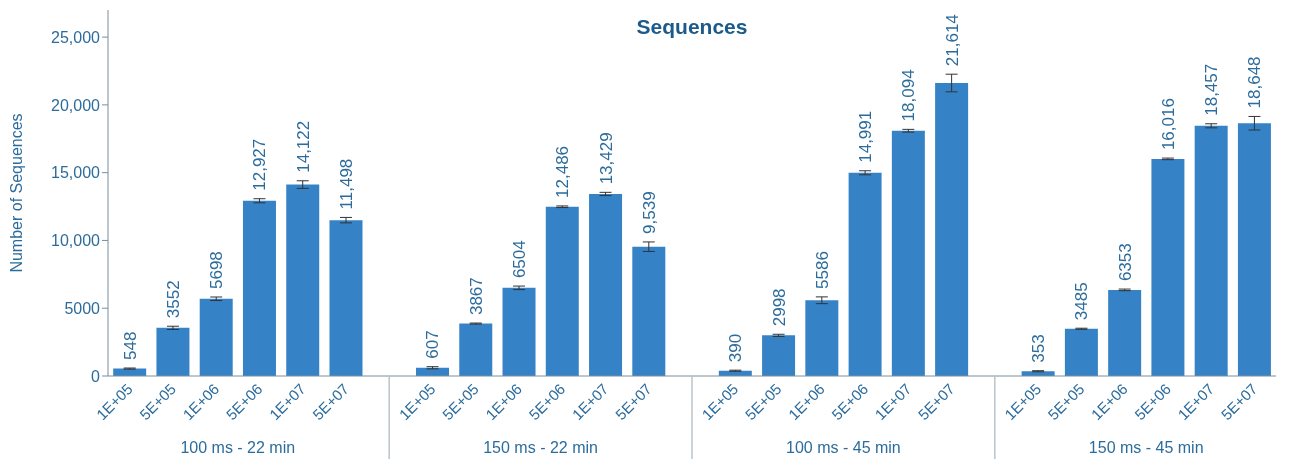  Describe the element at coordinates (76, 37) in the screenshot. I see `y-tick-label: 25,000` at that location.